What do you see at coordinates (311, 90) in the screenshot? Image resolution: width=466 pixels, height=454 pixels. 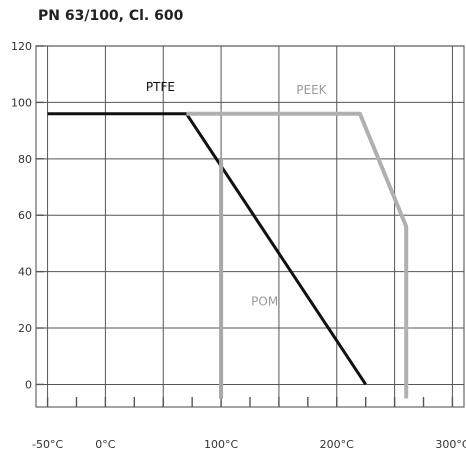 I see `series-label-peek: PEEK` at bounding box center [311, 90].